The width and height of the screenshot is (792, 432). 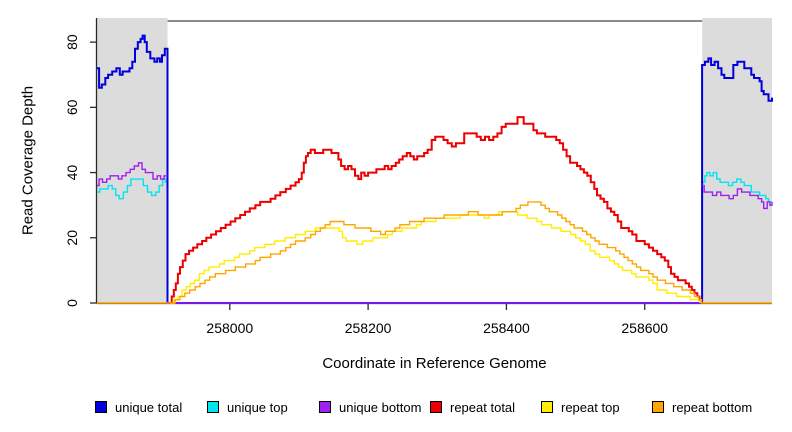 I want to click on x-tick-label: 258000, so click(x=229, y=328).